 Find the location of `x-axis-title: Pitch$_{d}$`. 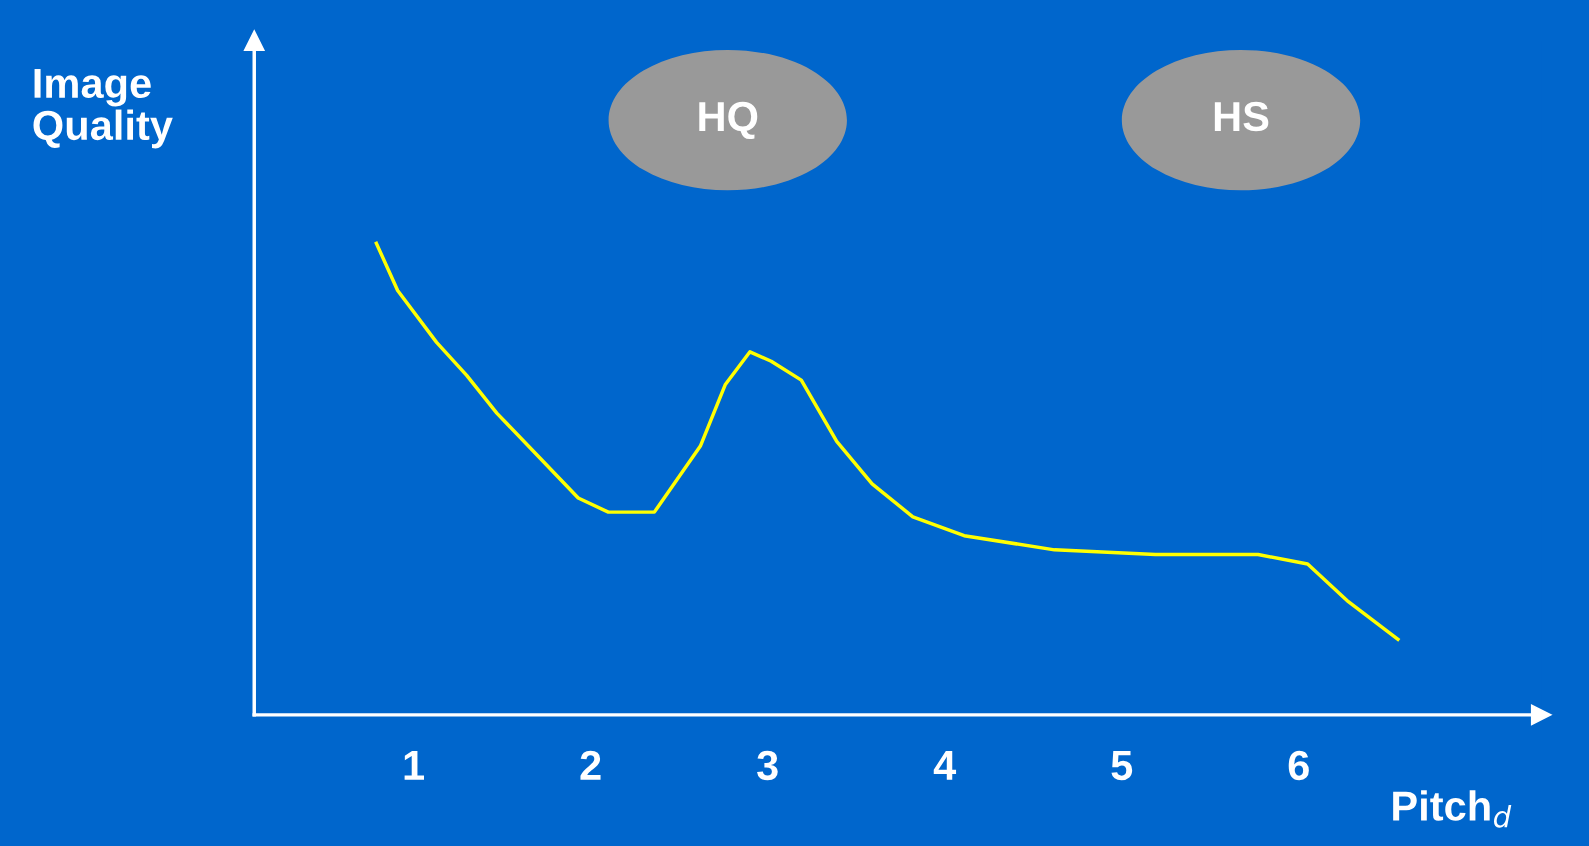

x-axis-title: Pitch$_{d}$ is located at coordinates (1452, 809).